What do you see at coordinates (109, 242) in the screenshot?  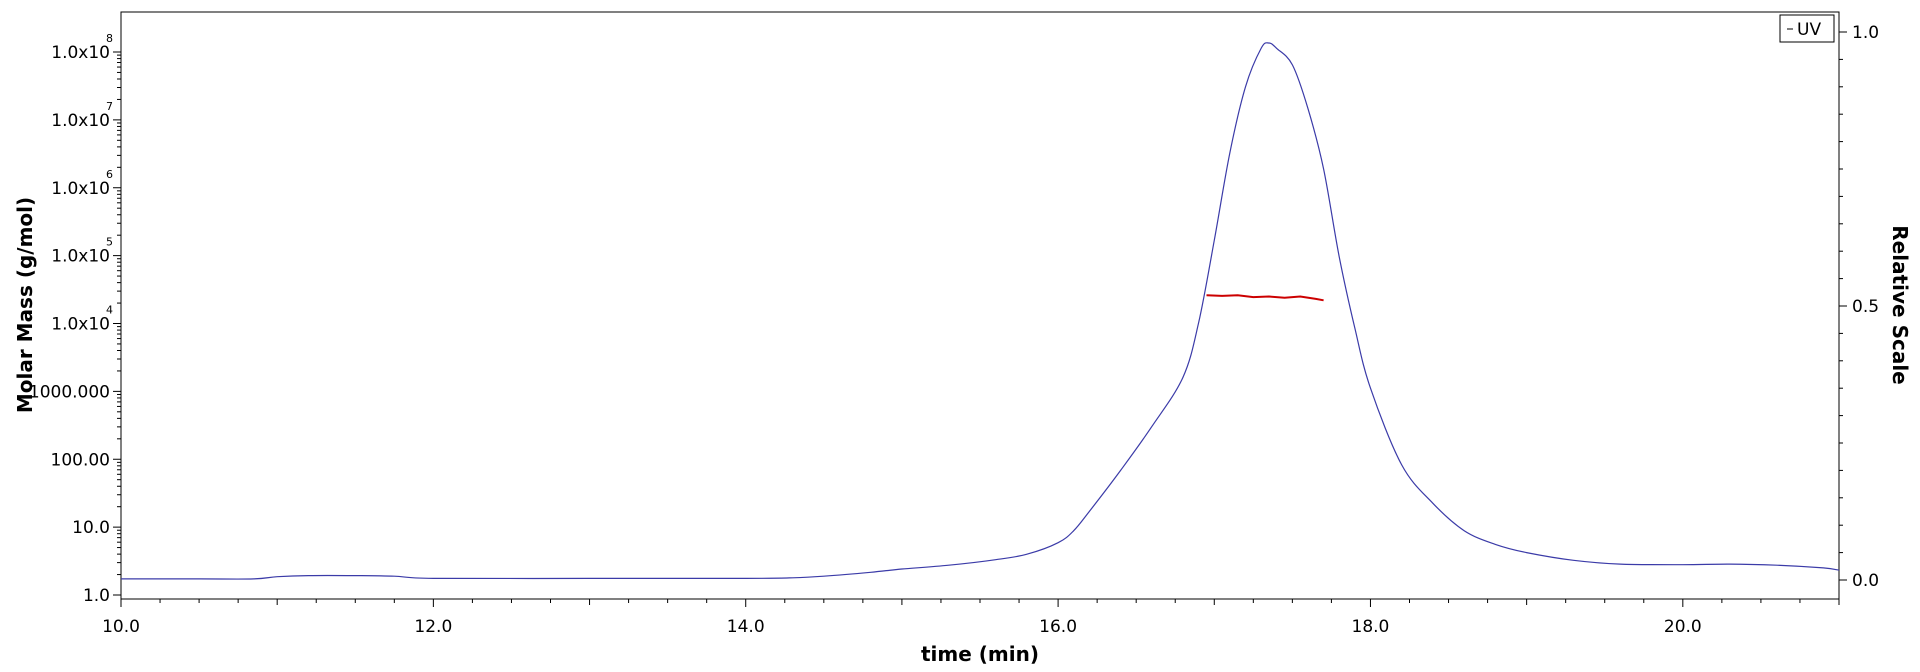 I see `y-left-tick-exponent: 5` at bounding box center [109, 242].